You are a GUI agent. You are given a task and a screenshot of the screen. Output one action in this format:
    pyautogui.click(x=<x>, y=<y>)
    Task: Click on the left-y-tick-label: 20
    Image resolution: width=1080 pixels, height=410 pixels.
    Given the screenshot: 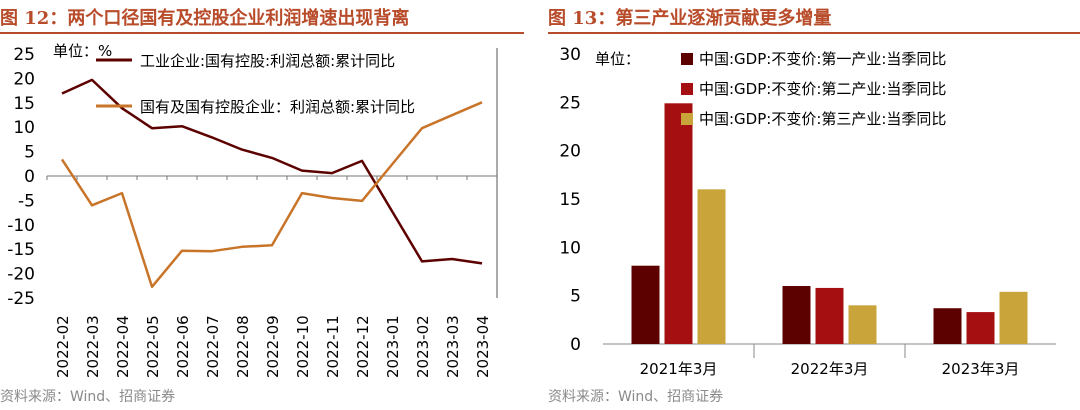 What is the action you would take?
    pyautogui.click(x=24, y=79)
    